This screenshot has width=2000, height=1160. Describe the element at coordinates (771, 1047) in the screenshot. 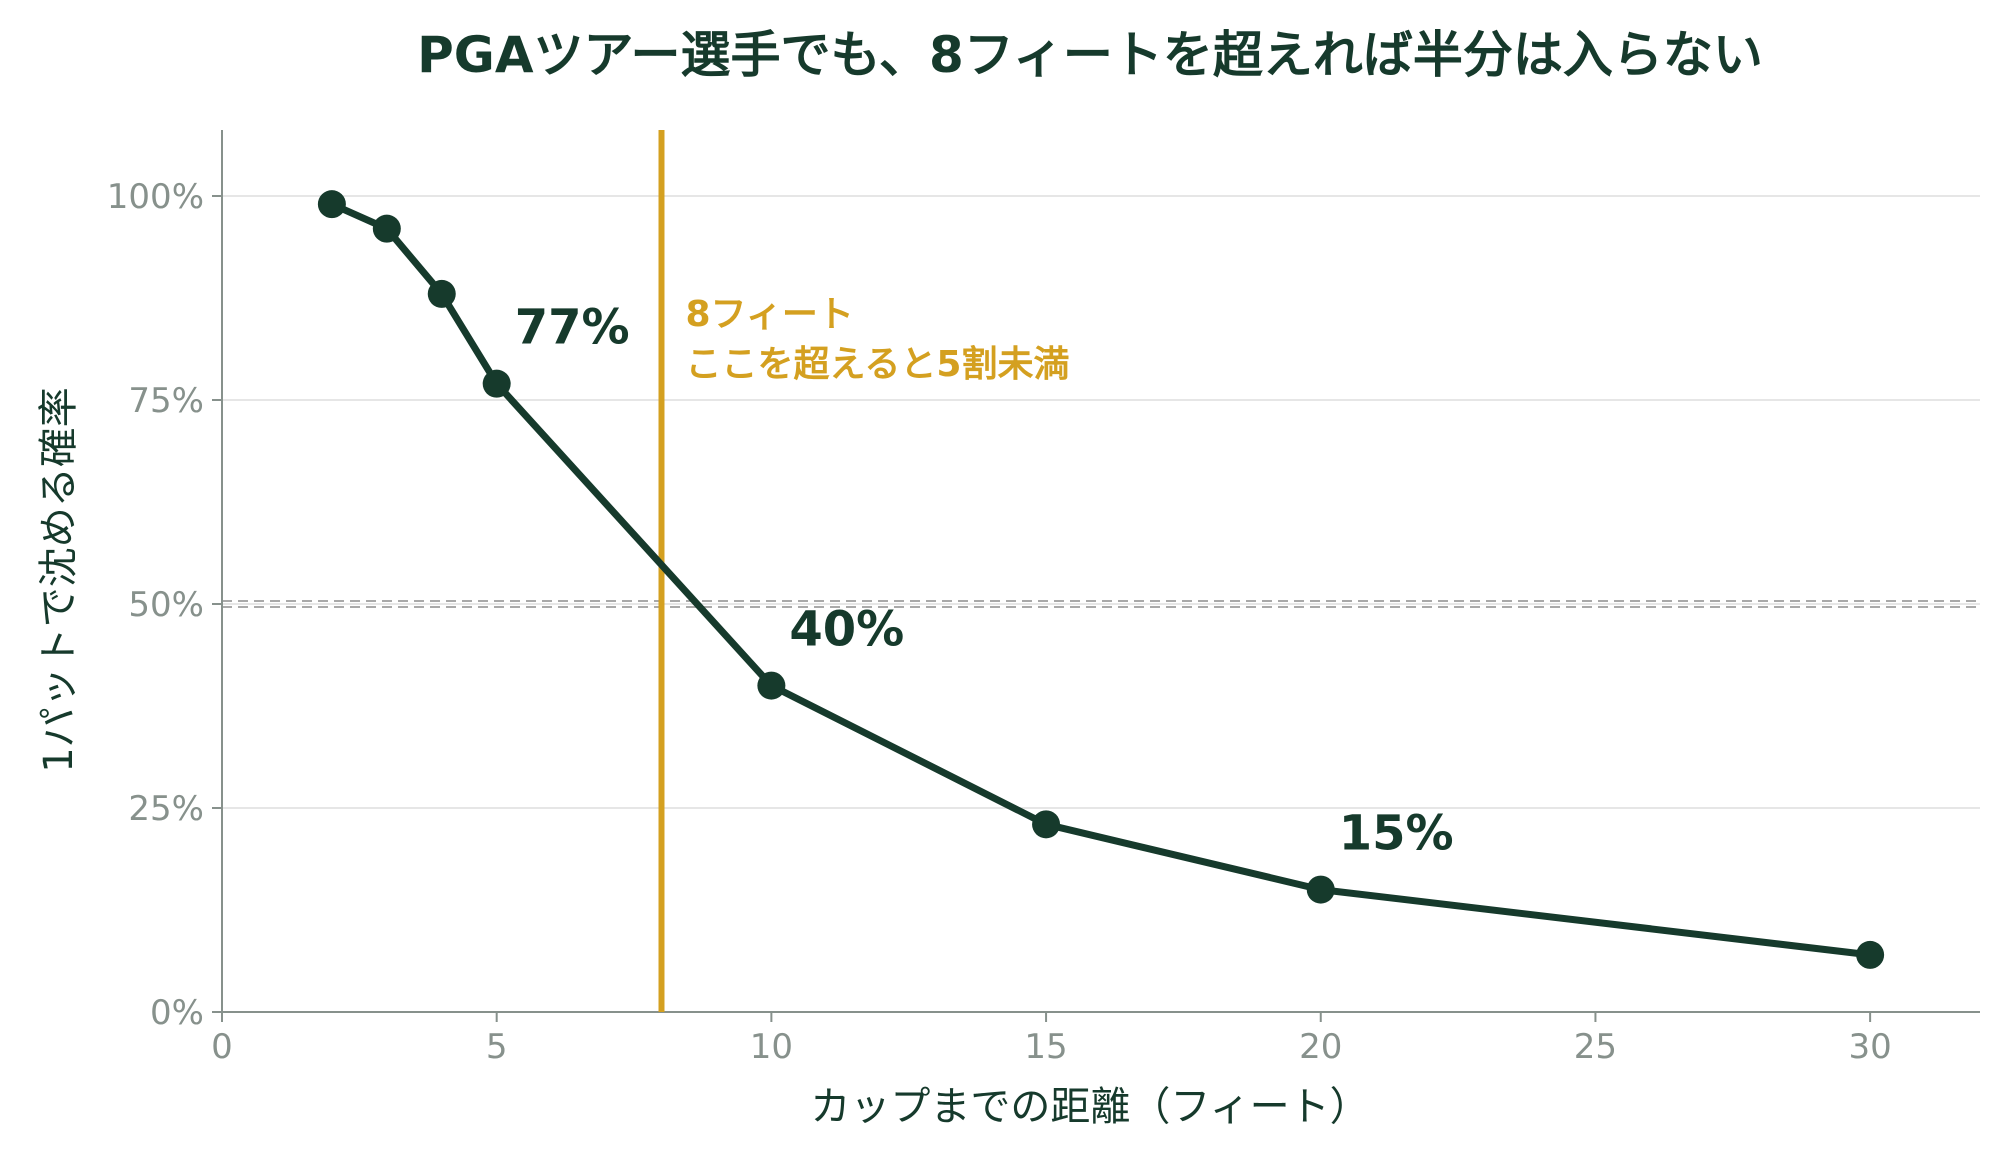

I see `x-tick-label: 10` at that location.